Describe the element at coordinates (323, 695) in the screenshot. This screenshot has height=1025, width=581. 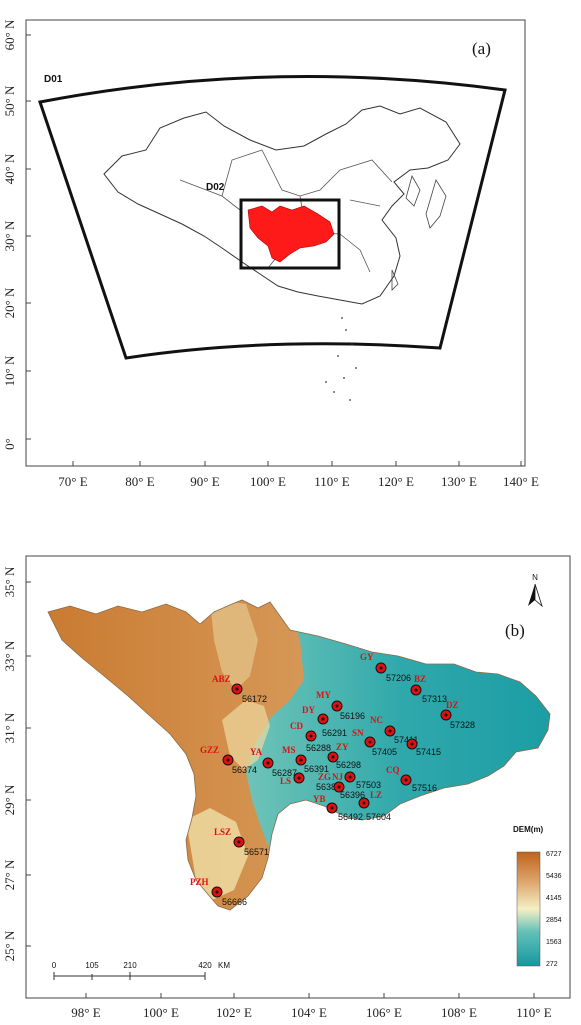
I see `station-abbr: MY` at that location.